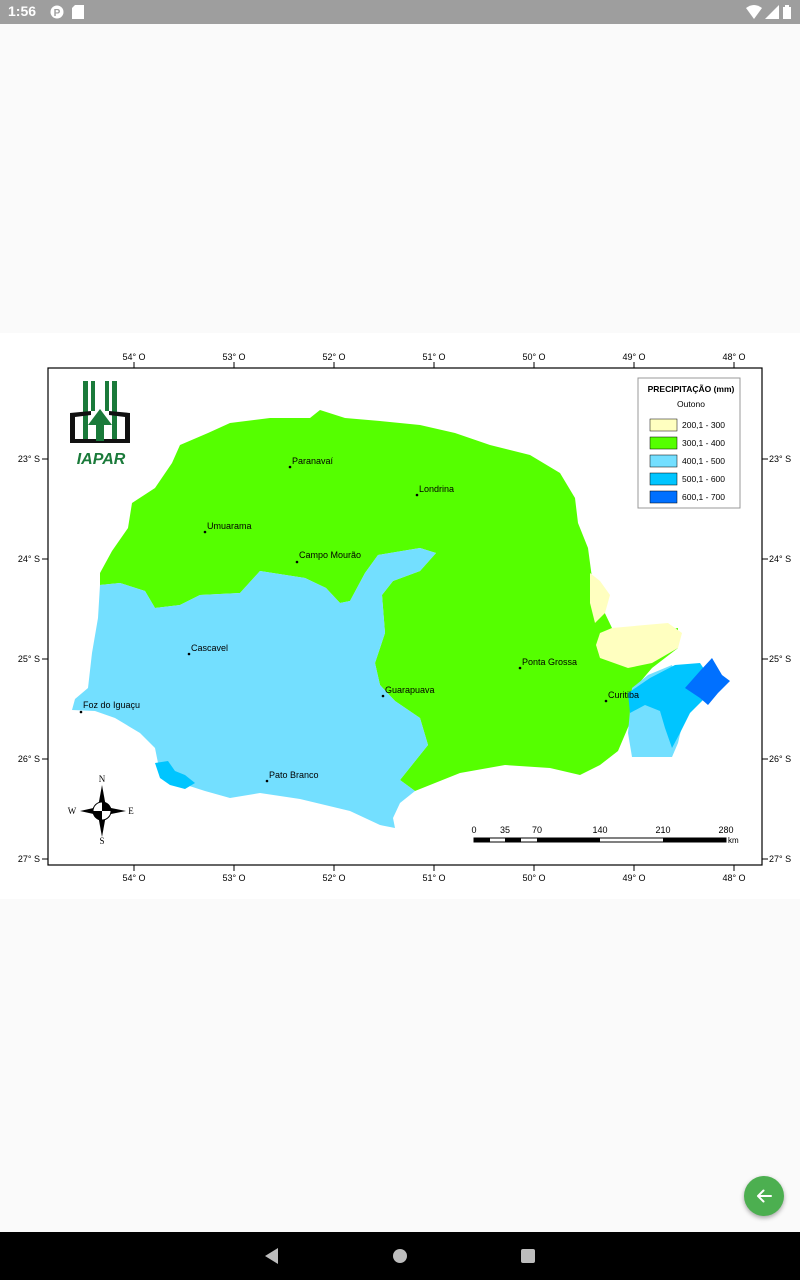  Describe the element at coordinates (703, 497) in the screenshot. I see `legend-label: 600,1 - 700` at that location.